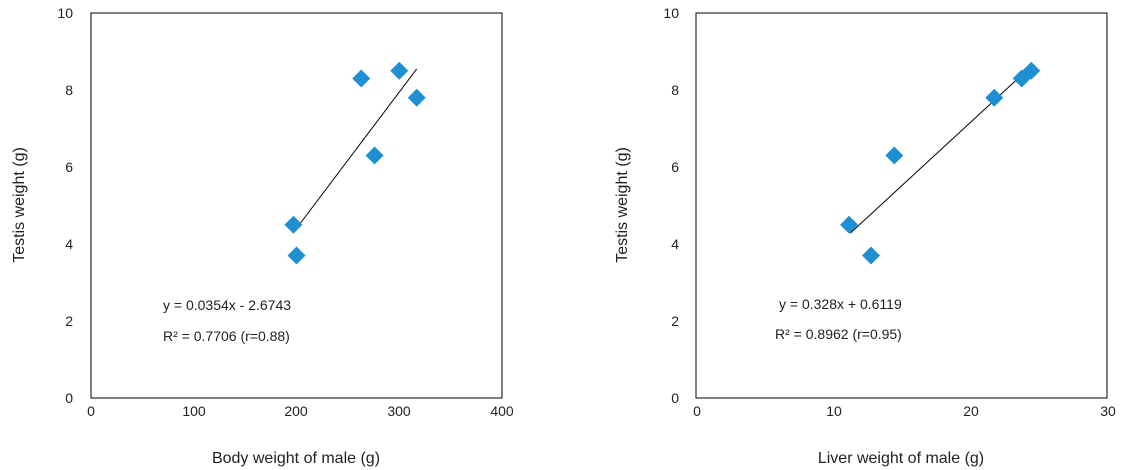 The image size is (1123, 470). What do you see at coordinates (904, 411) in the screenshot?
I see `x-tick-labels: 0 10 20 30` at bounding box center [904, 411].